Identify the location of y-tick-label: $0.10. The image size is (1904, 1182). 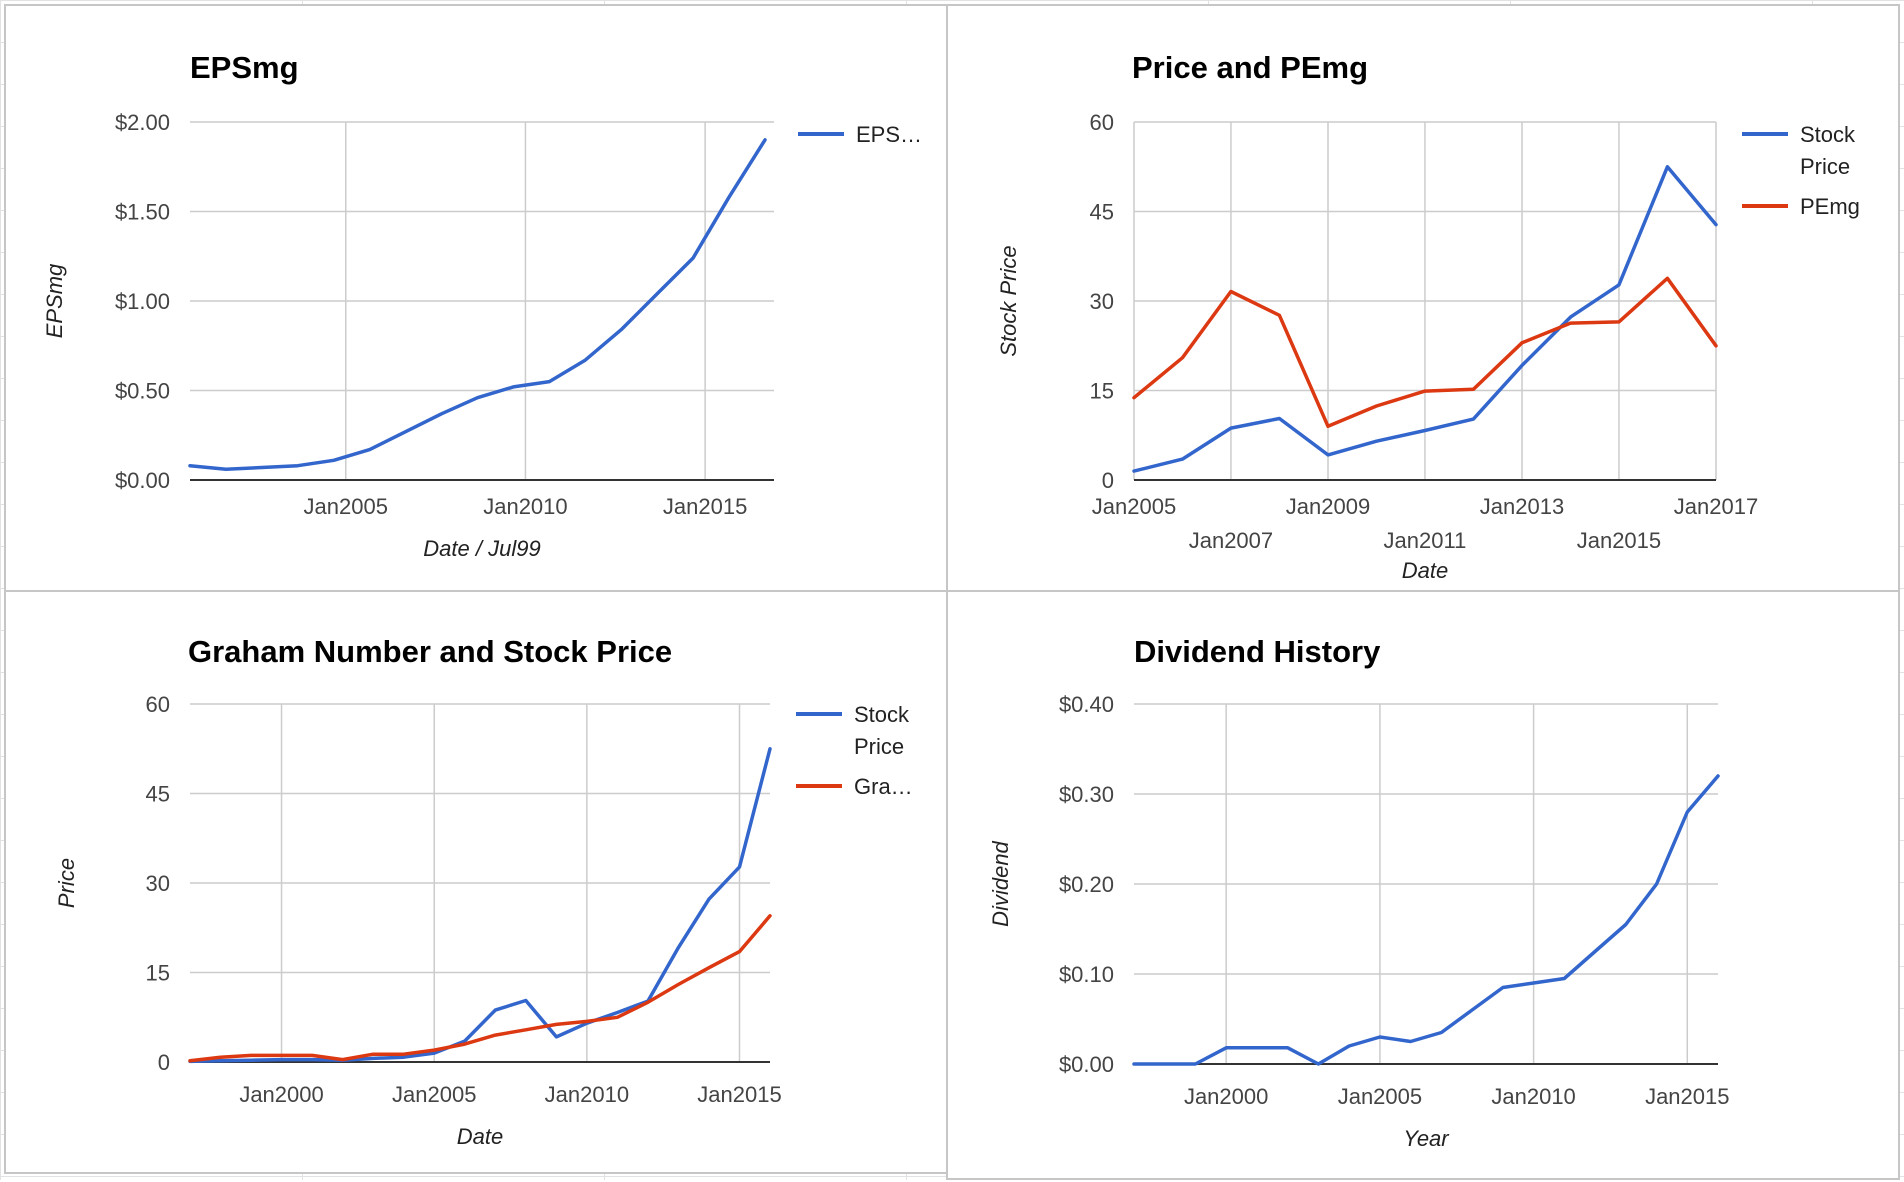
(1086, 974).